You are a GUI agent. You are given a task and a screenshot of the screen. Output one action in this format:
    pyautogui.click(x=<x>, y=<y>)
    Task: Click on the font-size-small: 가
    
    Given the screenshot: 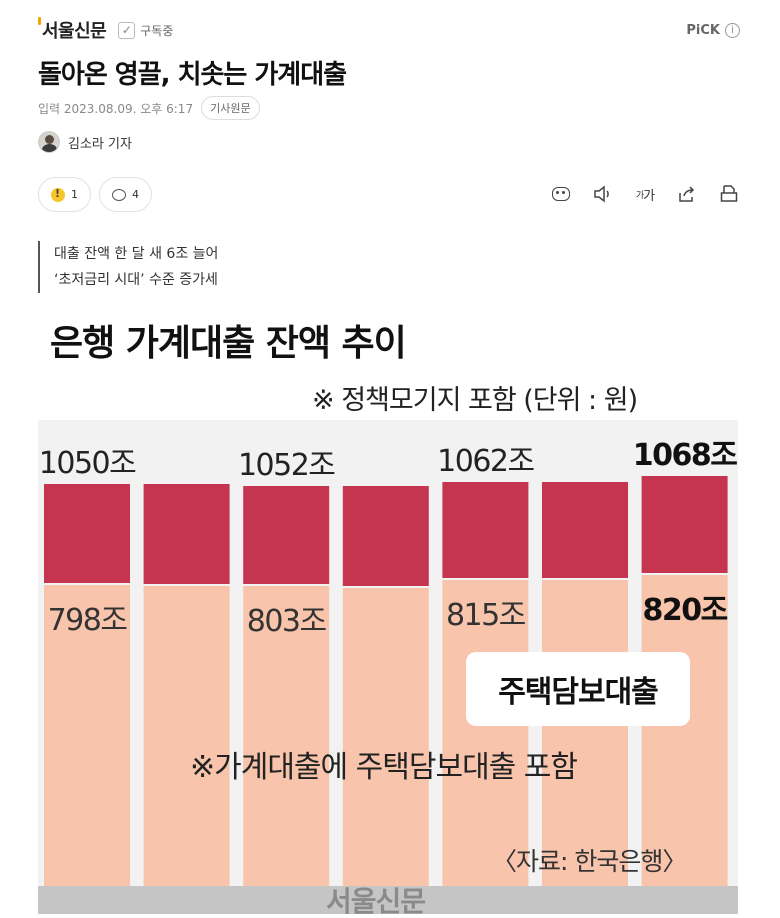 What is the action you would take?
    pyautogui.click(x=639, y=195)
    